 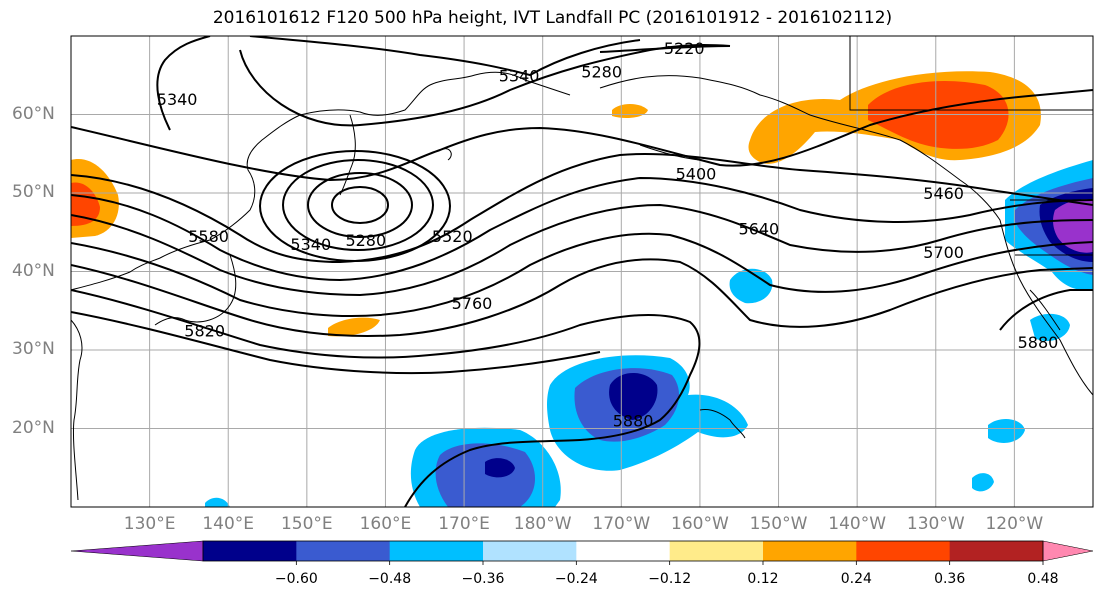 I want to click on contour-label: 5220, so click(x=684, y=48).